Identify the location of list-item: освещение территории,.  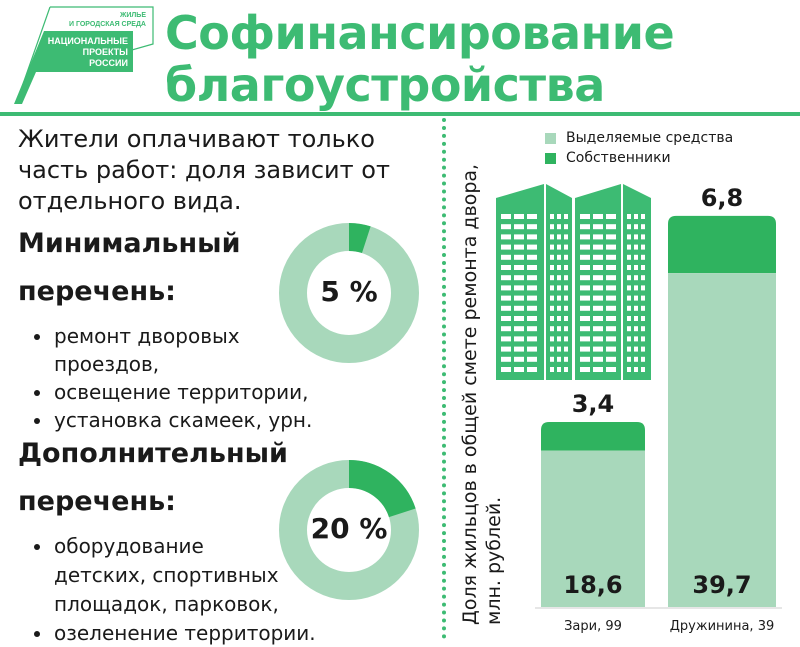
(178, 392).